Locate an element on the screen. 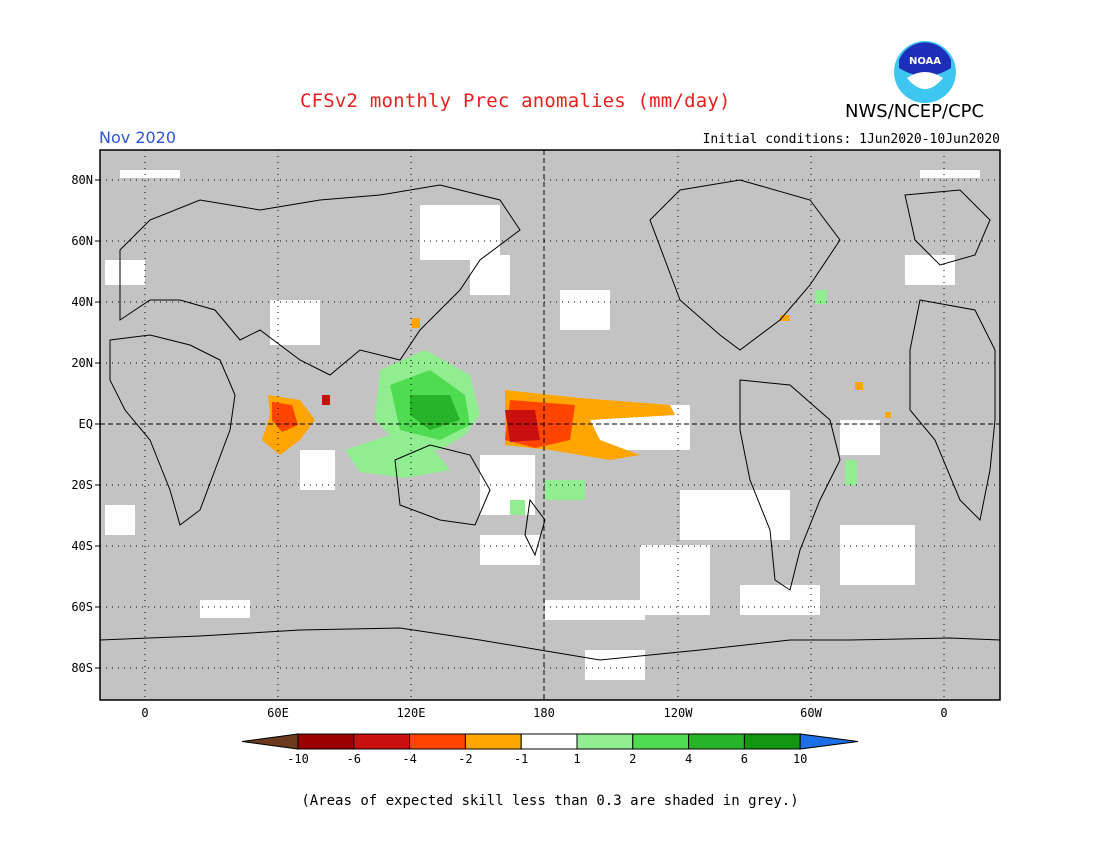  lat-label-20n: 20N is located at coordinates (82, 363).